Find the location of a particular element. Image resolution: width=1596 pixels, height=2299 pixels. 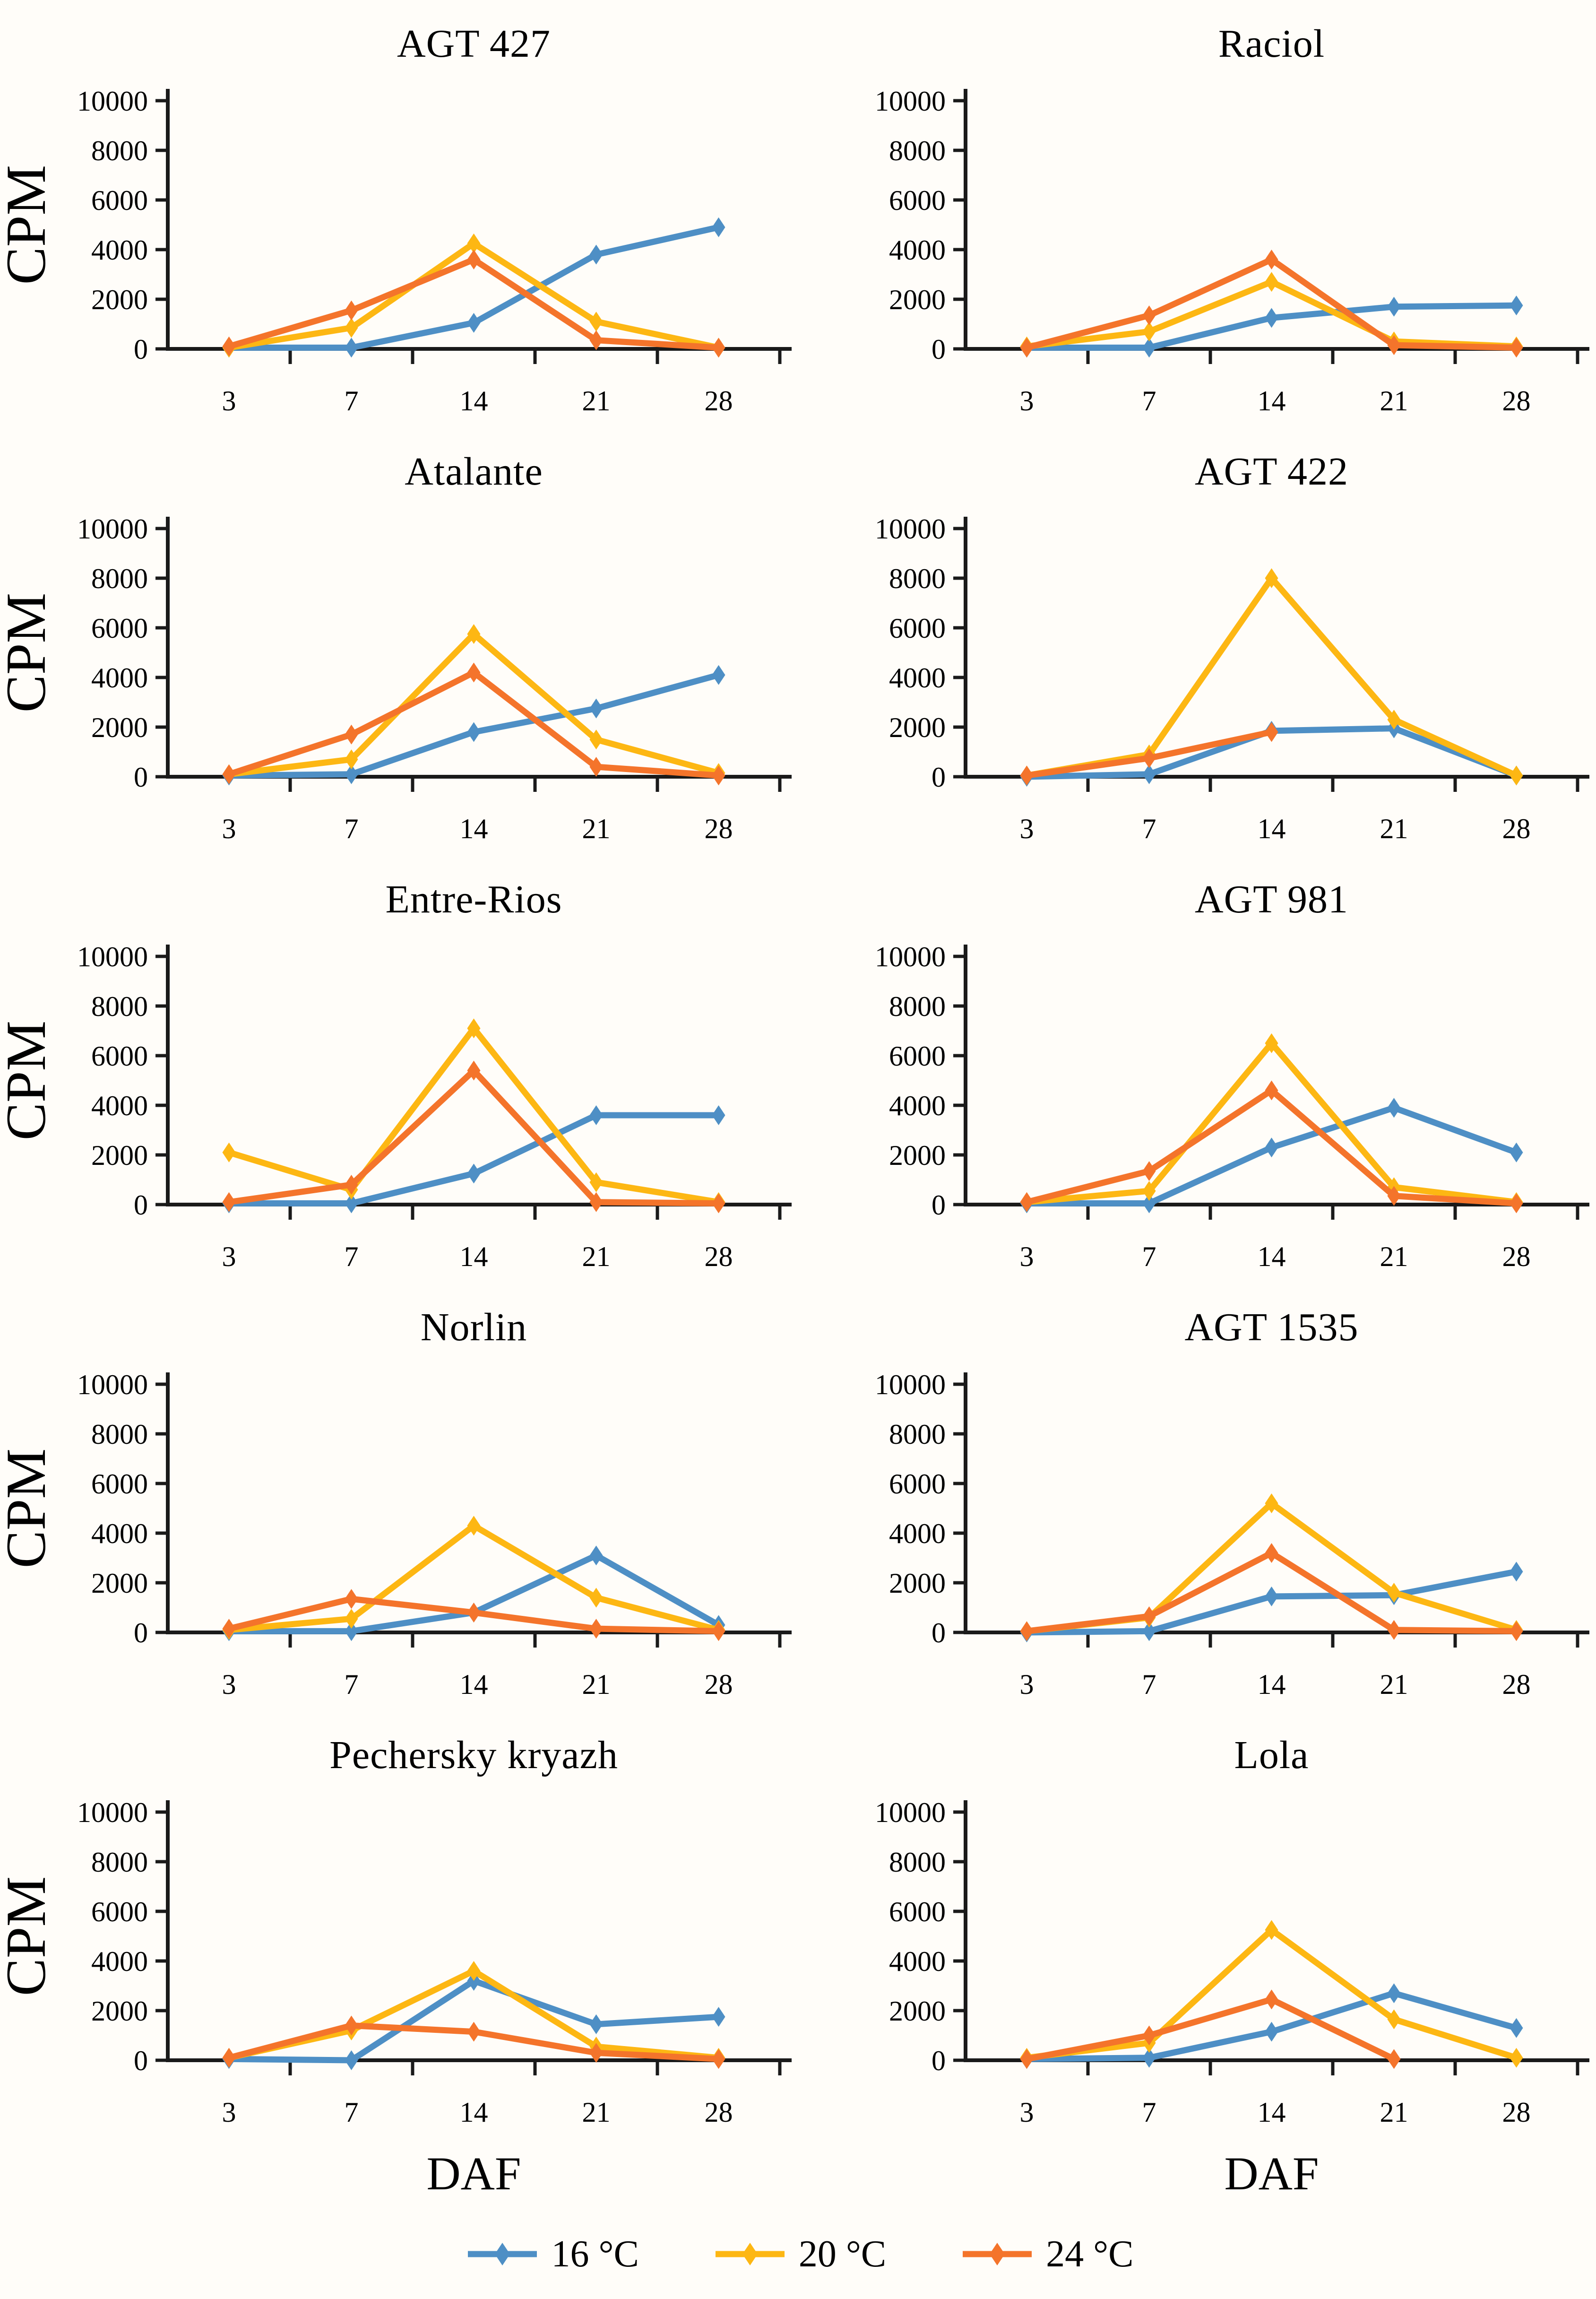

y-tick-label: 10000 is located at coordinates (910, 1384).